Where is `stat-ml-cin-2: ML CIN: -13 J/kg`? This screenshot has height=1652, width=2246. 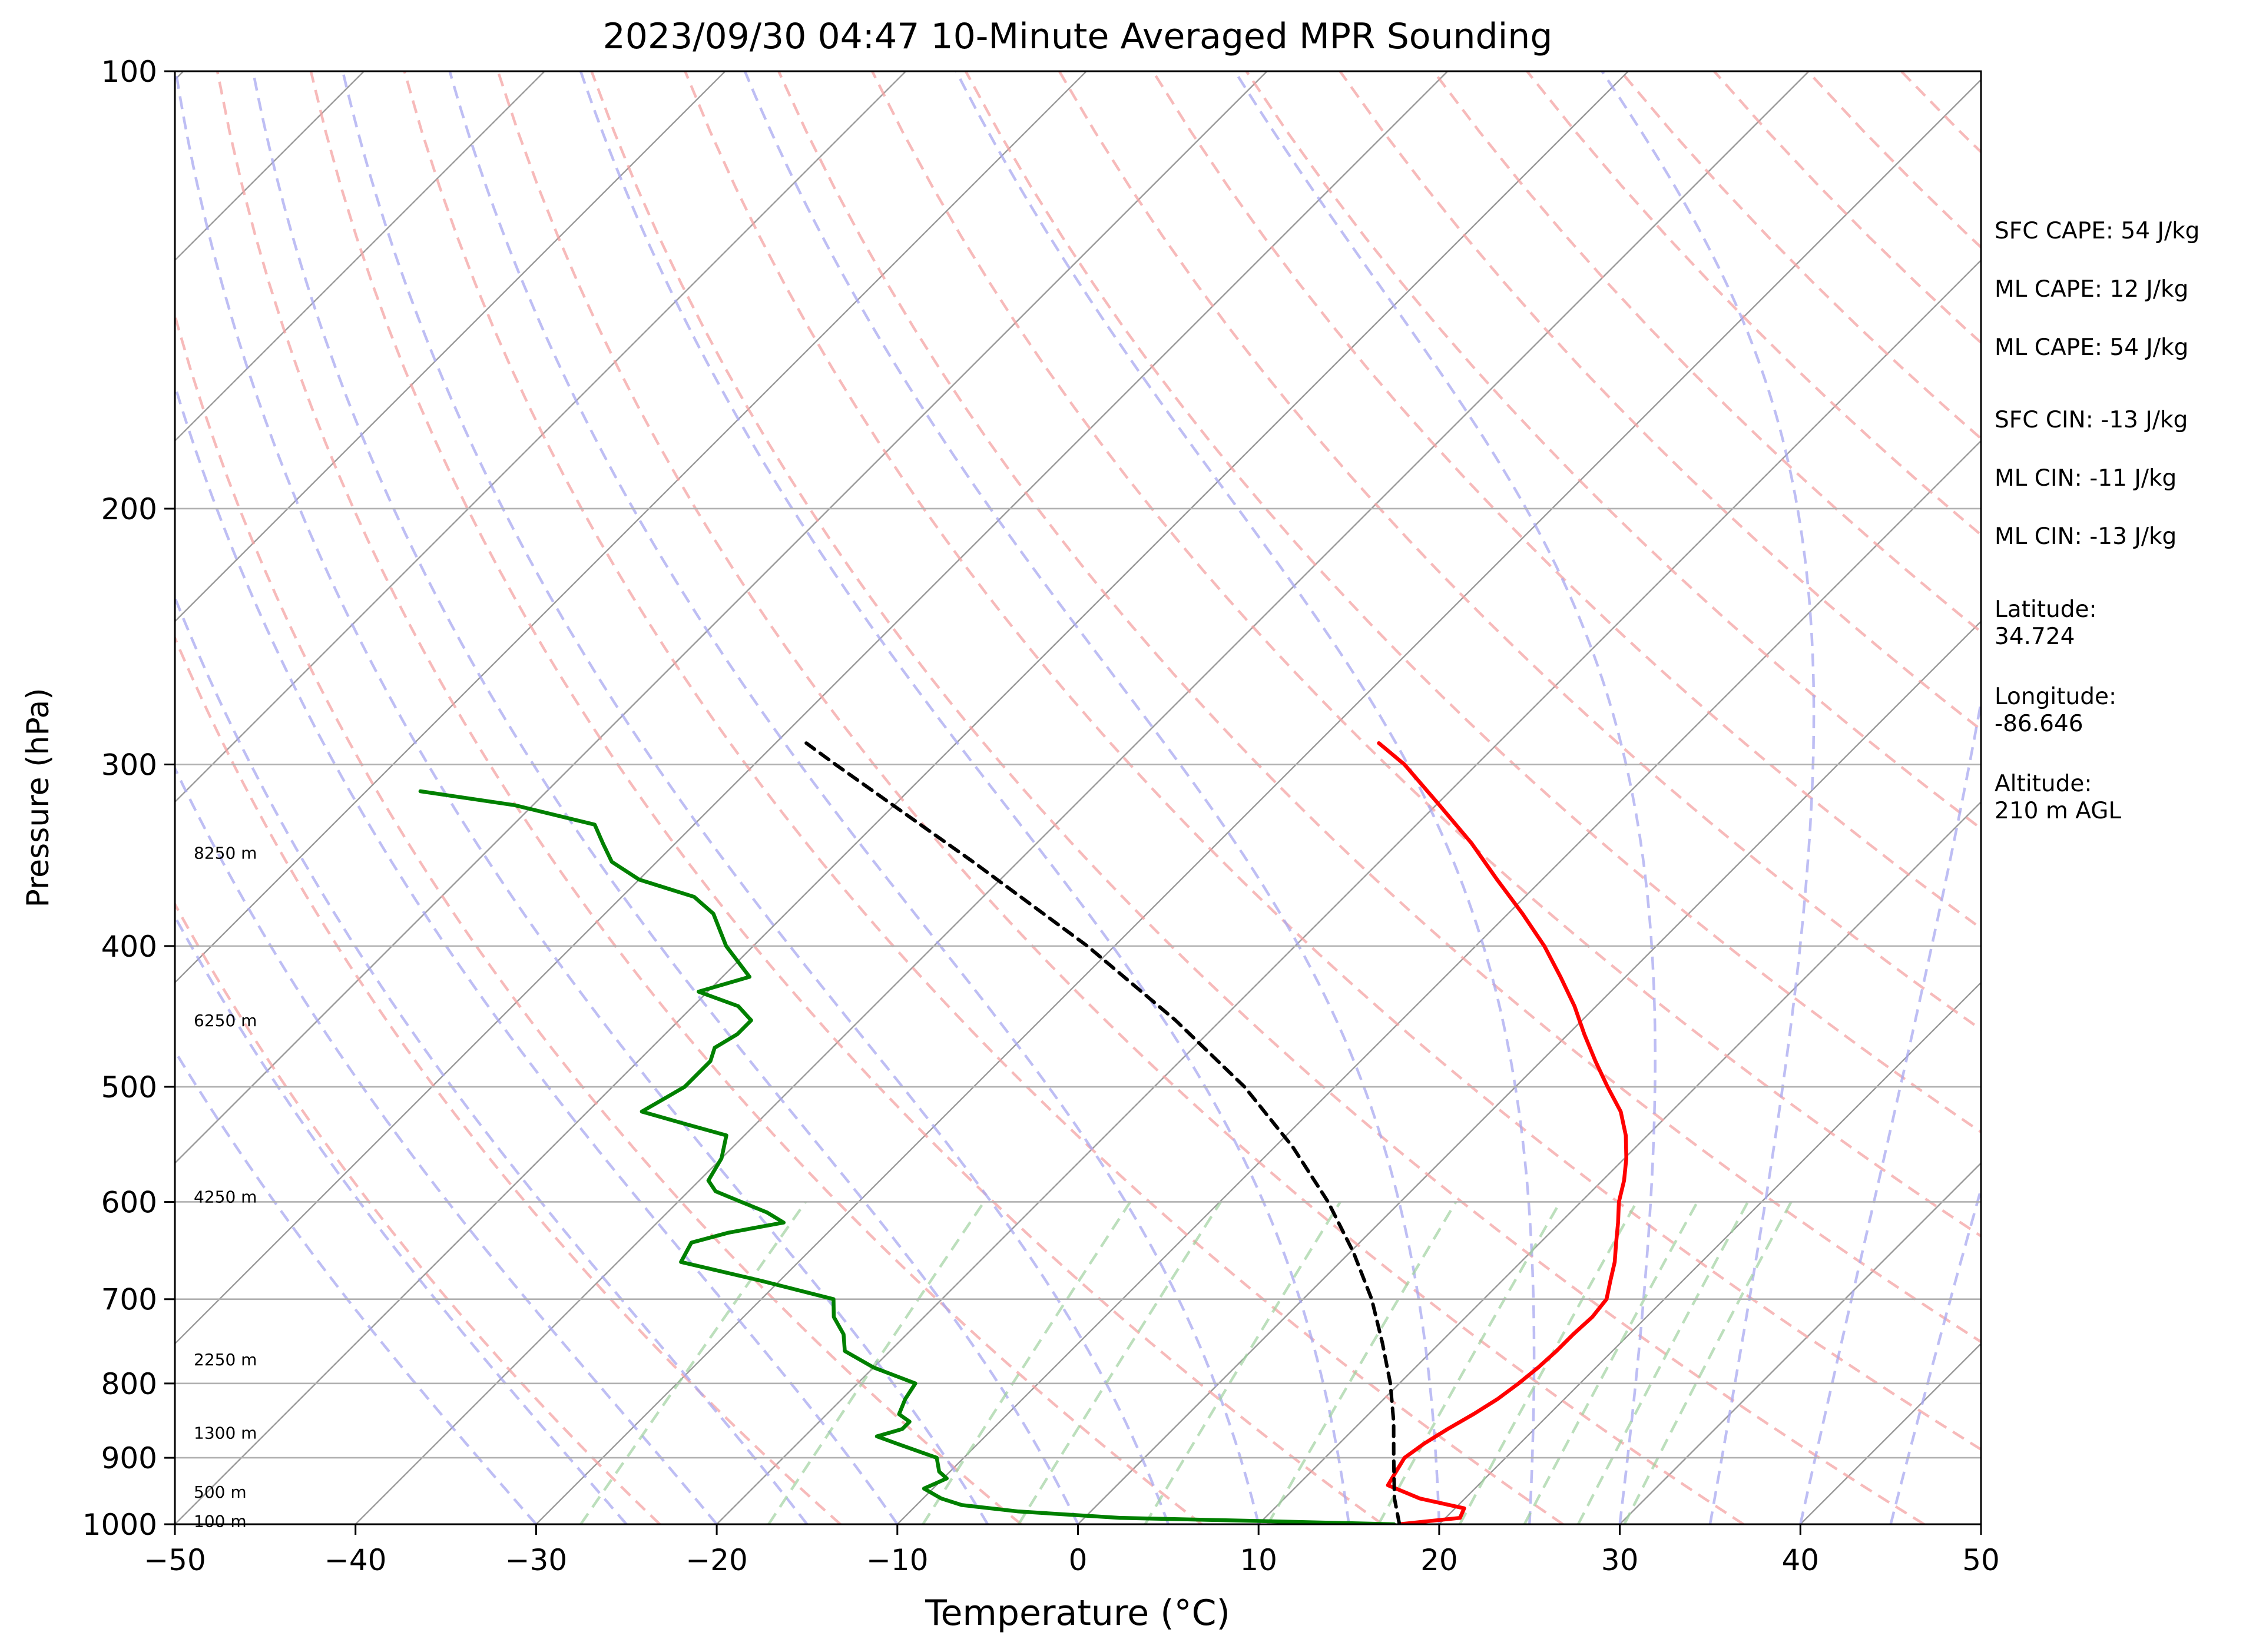
stat-ml-cin-2: ML CIN: -13 J/kg is located at coordinates (2086, 536).